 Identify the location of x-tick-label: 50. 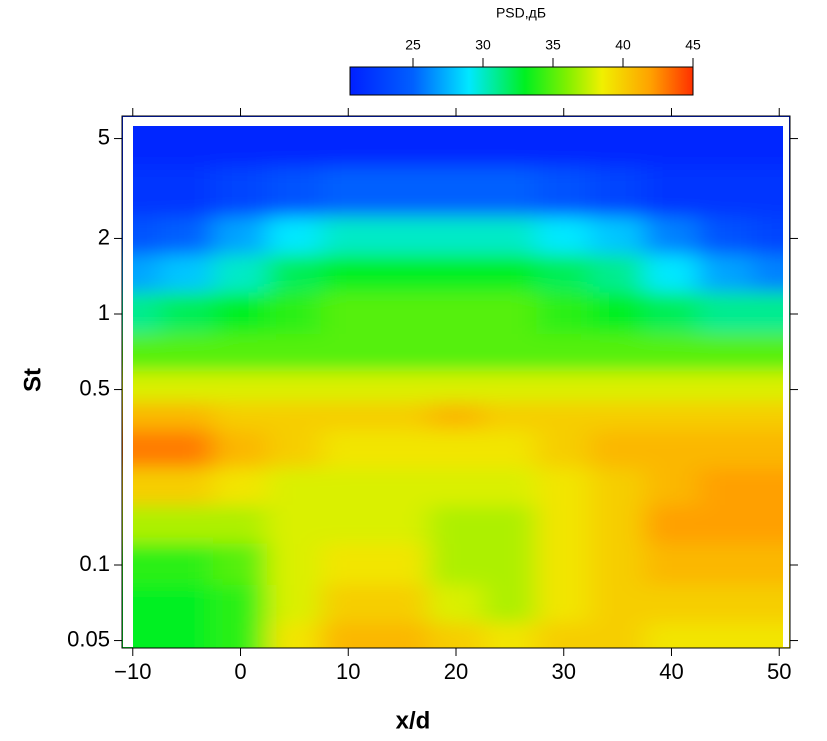
(779, 671).